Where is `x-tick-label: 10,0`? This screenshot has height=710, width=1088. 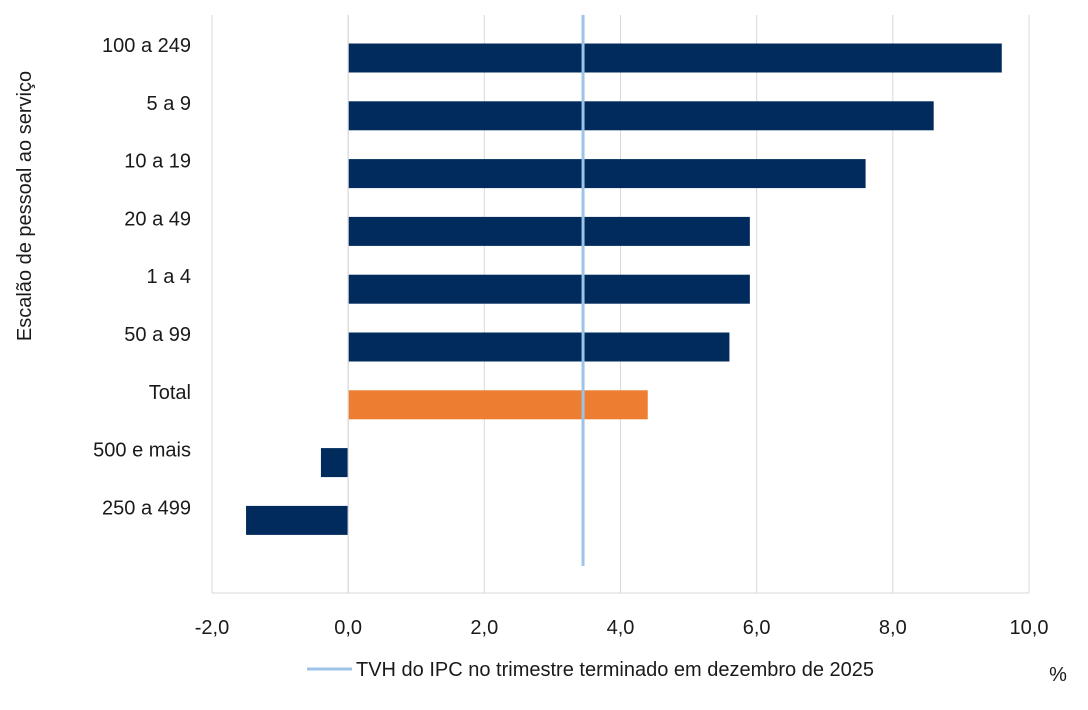 x-tick-label: 10,0 is located at coordinates (1029, 628).